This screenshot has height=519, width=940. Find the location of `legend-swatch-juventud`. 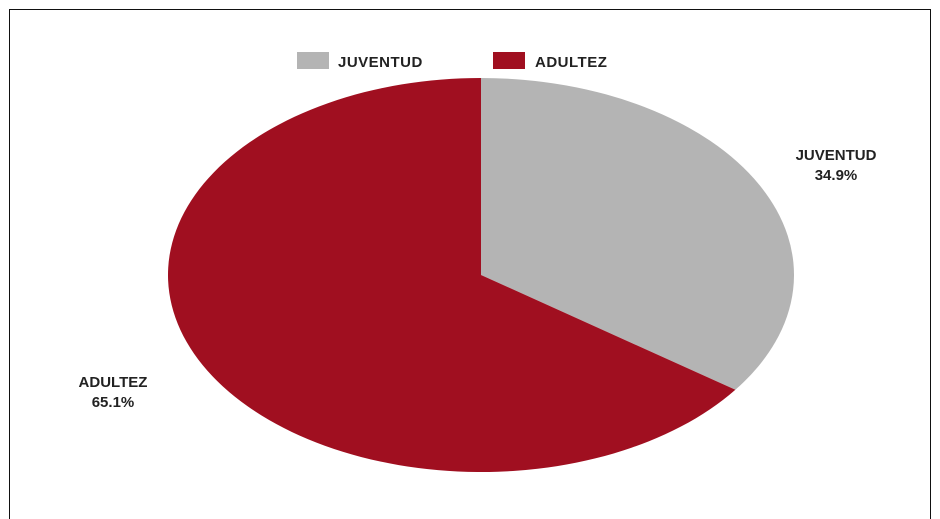

legend-swatch-juventud is located at coordinates (313, 60).